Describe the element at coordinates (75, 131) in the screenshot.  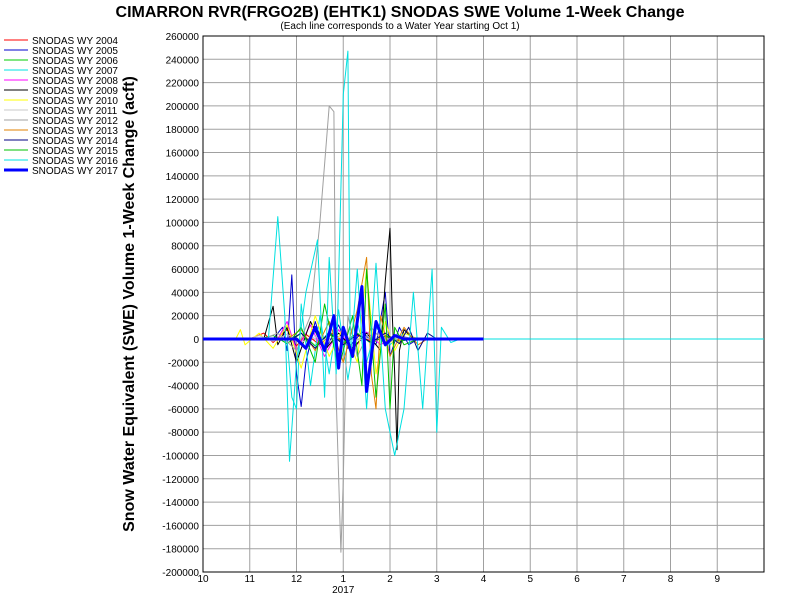
I see `legend-entry: SNODAS WY 2013` at that location.